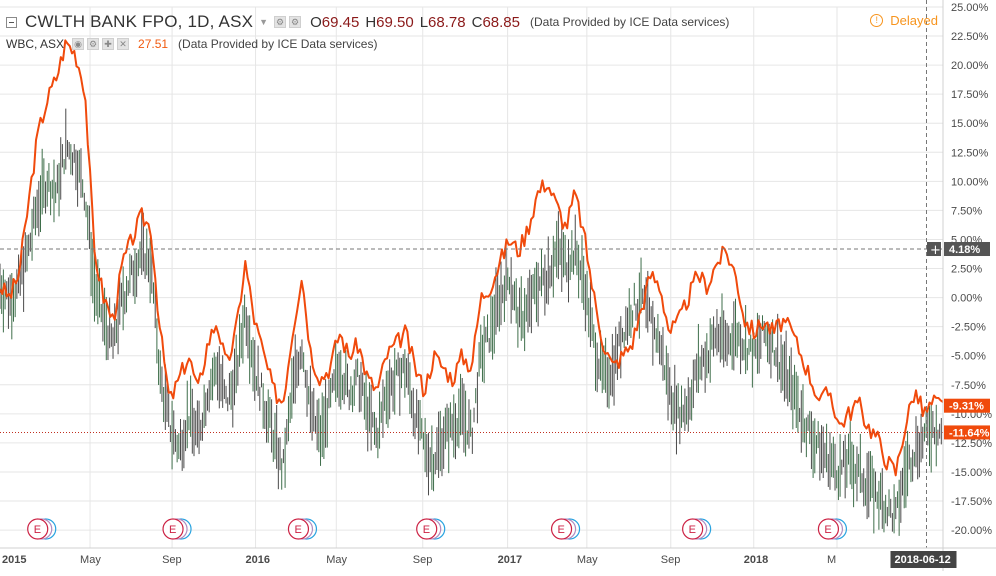  I want to click on x-tick-label: 2017, so click(510, 560).